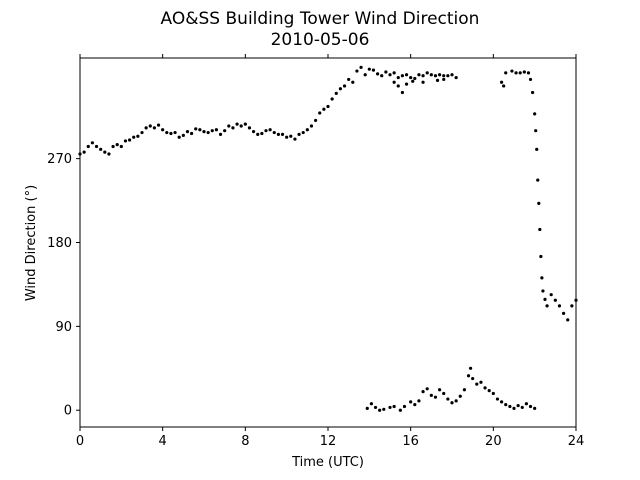 Image resolution: width=640 pixels, height=480 pixels. What do you see at coordinates (320, 40) in the screenshot?
I see `chart-subtitle: 2010-05-06` at bounding box center [320, 40].